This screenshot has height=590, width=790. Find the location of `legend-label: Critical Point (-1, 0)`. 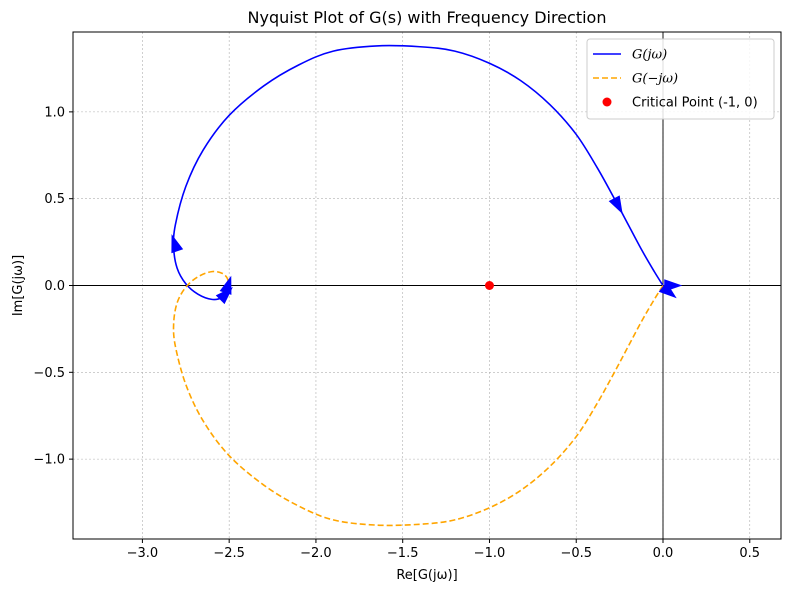

legend-label: Critical Point (-1, 0) is located at coordinates (695, 103).